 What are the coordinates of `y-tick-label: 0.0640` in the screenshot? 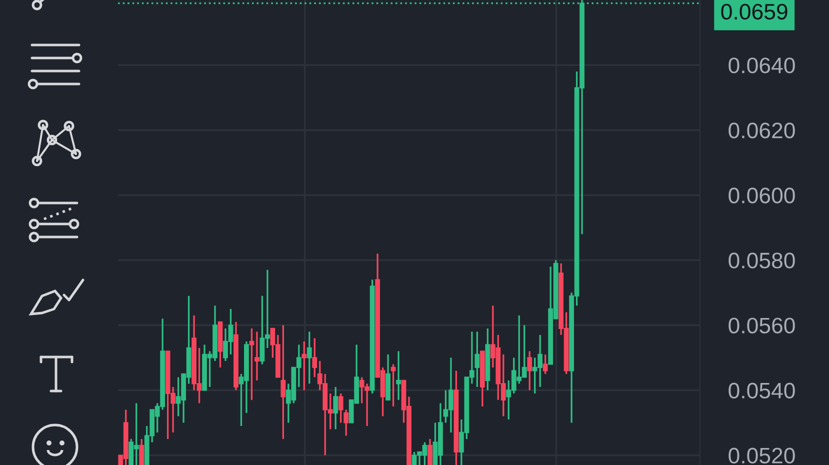 It's located at (761, 66).